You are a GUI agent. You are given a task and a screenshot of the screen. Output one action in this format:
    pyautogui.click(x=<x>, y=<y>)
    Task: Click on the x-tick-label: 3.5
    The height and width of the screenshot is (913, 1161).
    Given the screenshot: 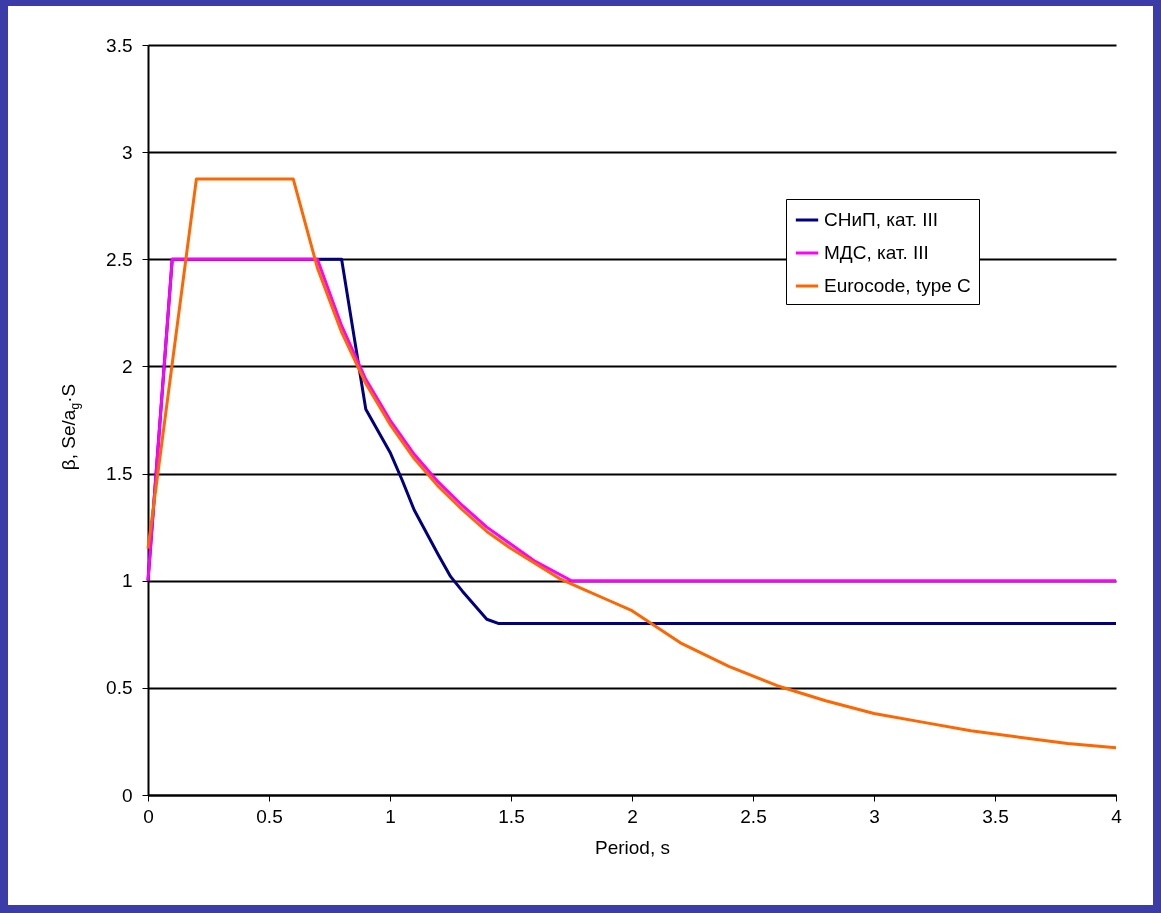 What is the action you would take?
    pyautogui.click(x=995, y=816)
    